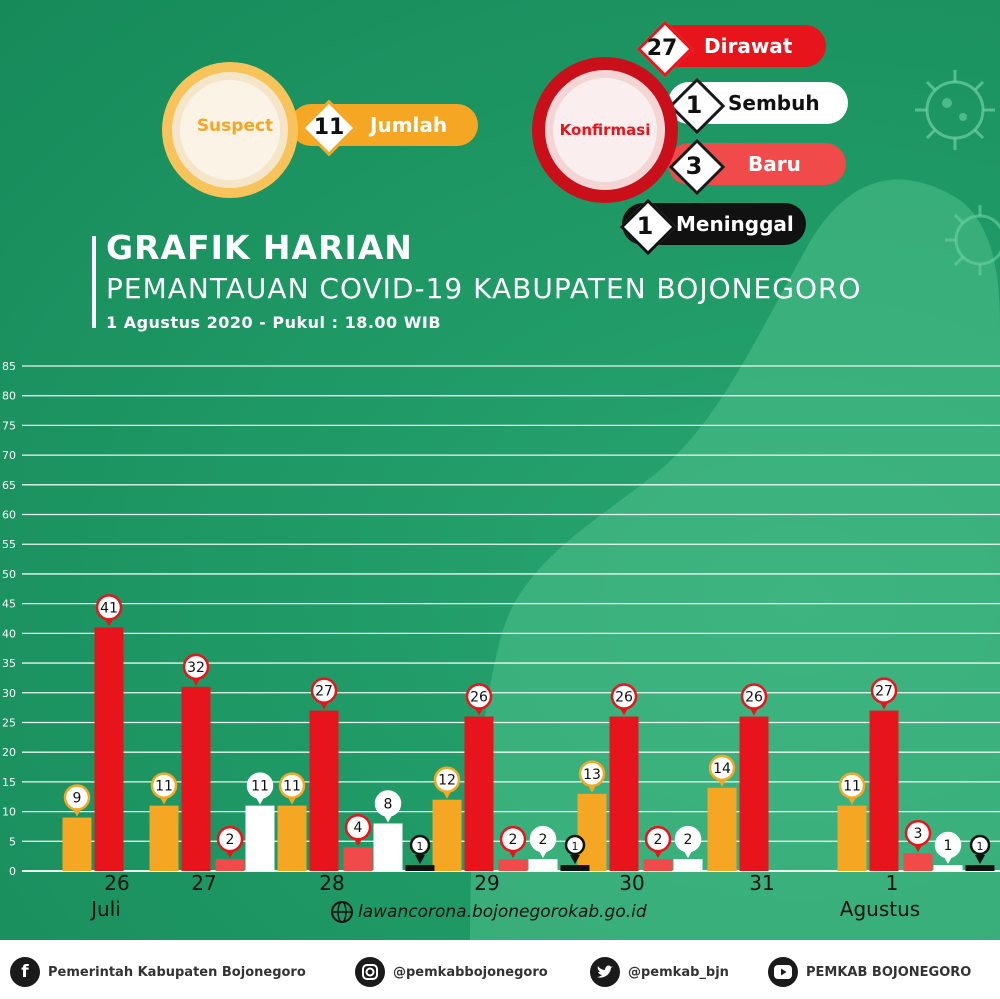 This screenshot has width=1000, height=999. I want to click on data-label: 41, so click(109, 608).